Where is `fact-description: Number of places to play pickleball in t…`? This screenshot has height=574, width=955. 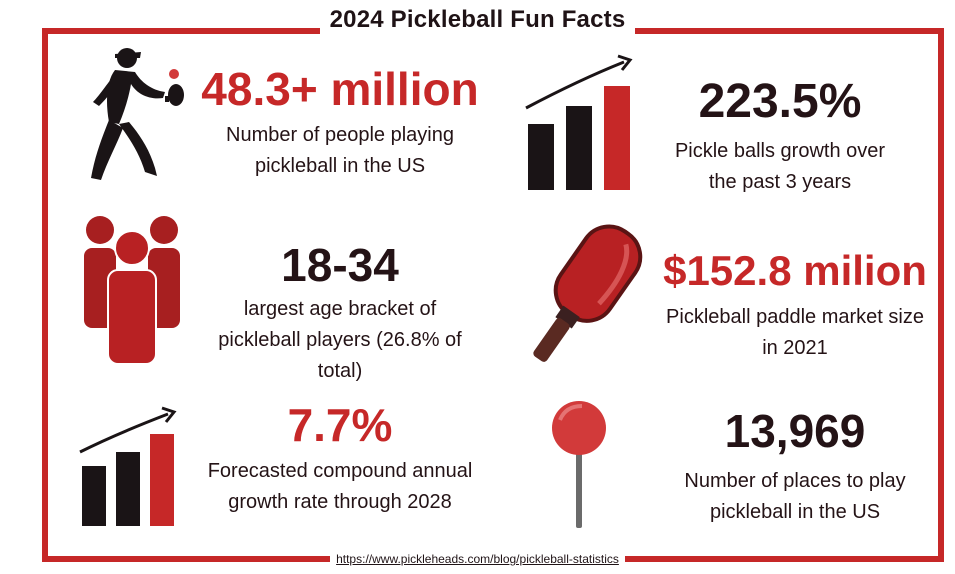 fact-description: Number of places to play pickleball in t… is located at coordinates (795, 496).